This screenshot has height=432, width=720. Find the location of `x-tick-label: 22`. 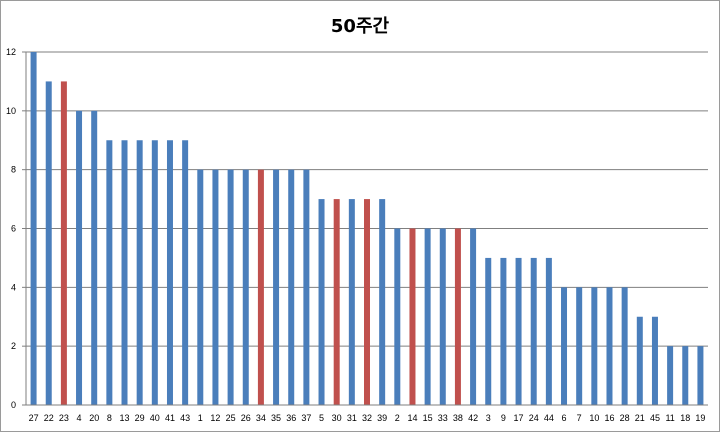

x-tick-label: 22 is located at coordinates (49, 418).